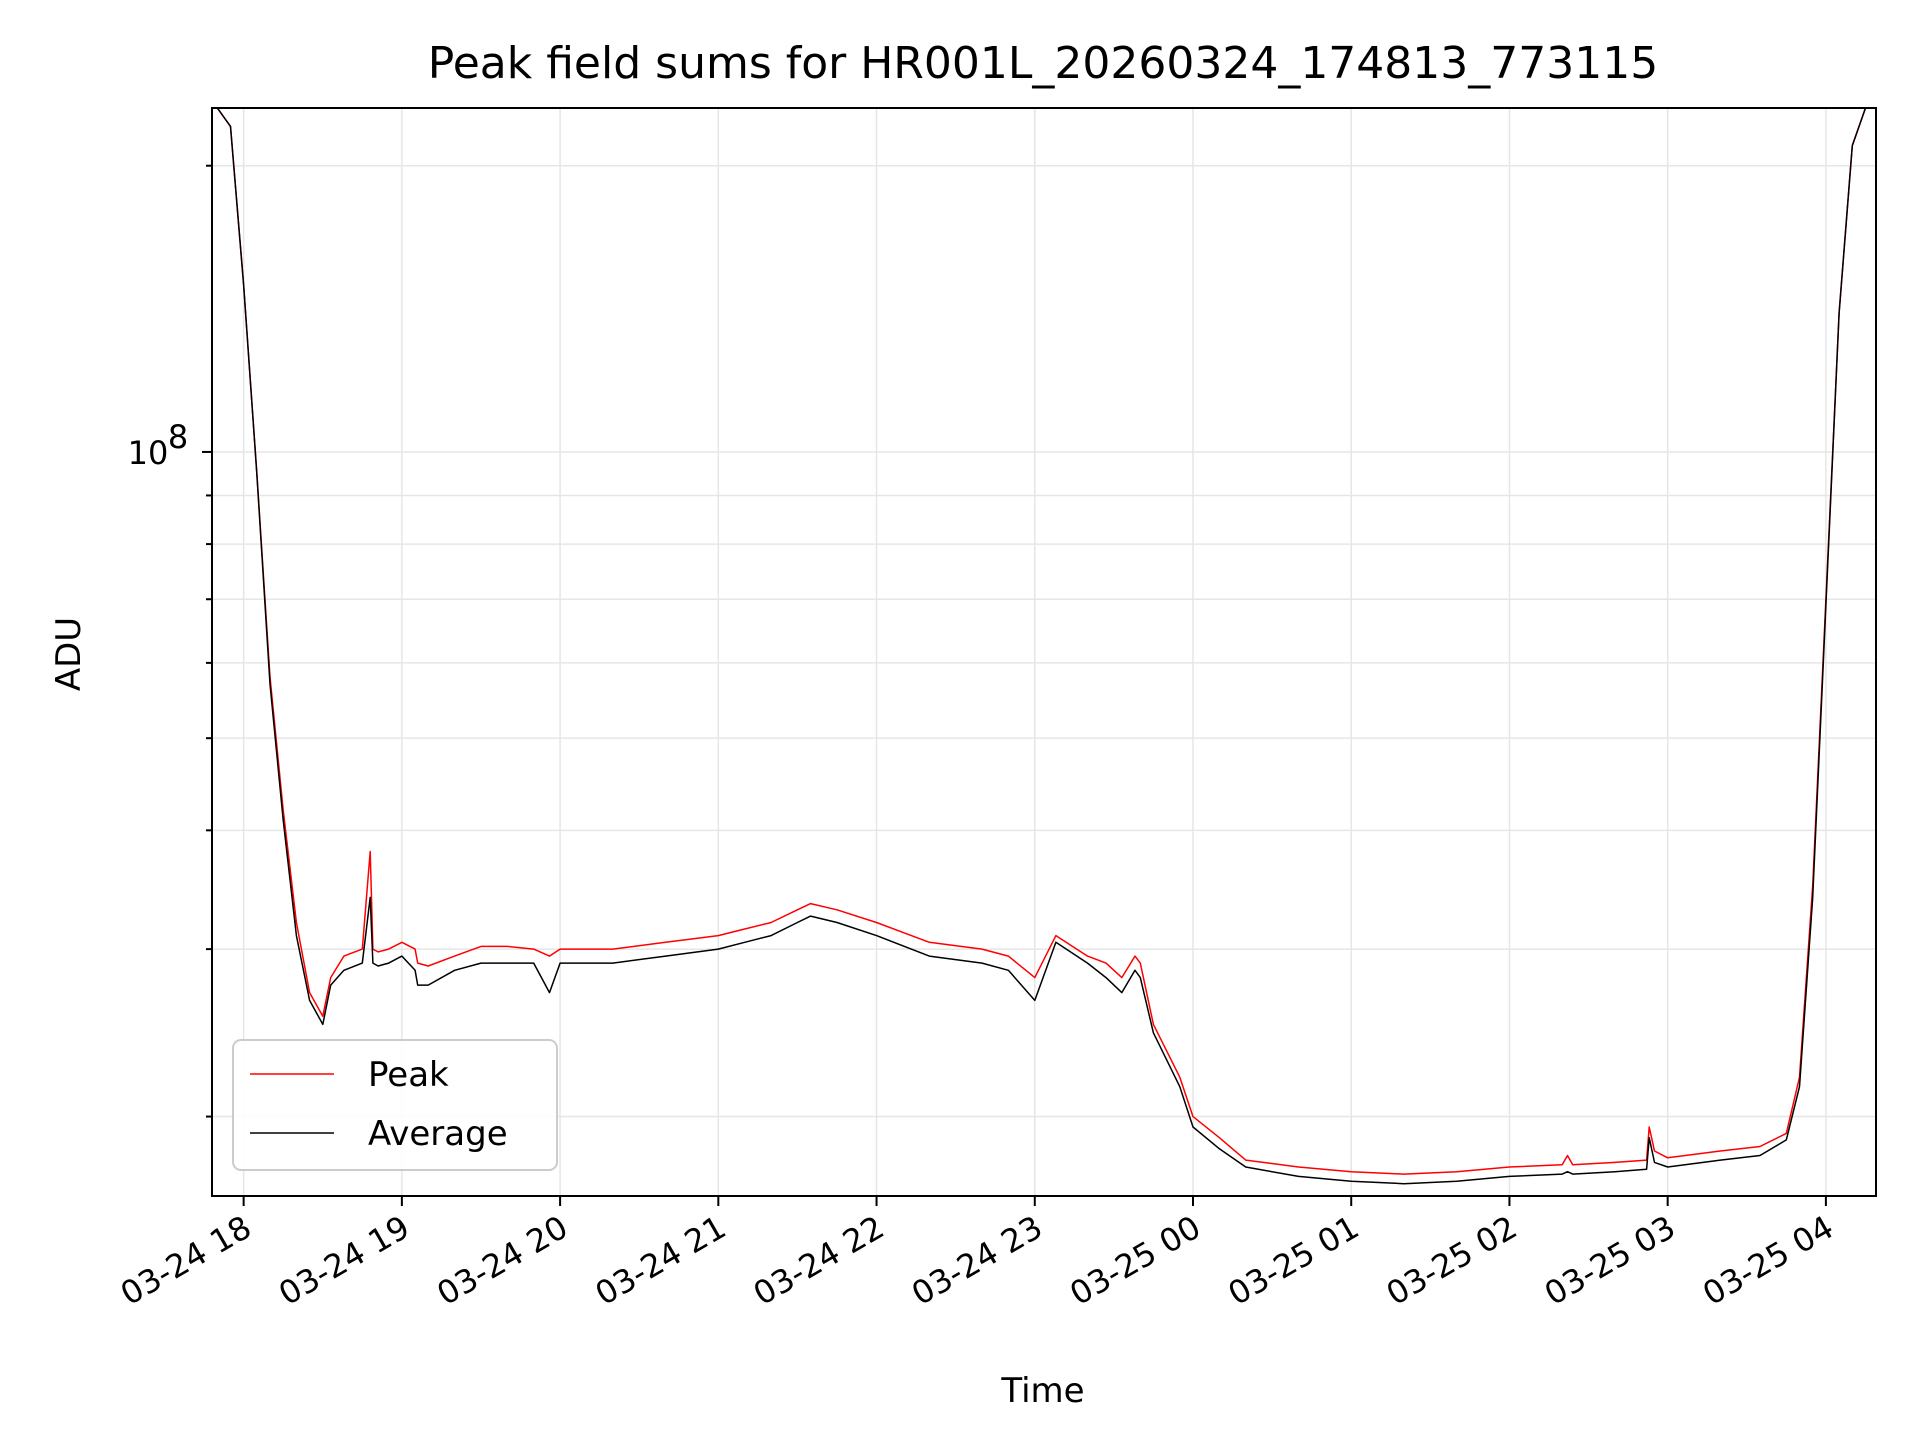 The width and height of the screenshot is (1920, 1440). Describe the element at coordinates (170, 641) in the screenshot. I see `y-axis: 10 8` at that location.